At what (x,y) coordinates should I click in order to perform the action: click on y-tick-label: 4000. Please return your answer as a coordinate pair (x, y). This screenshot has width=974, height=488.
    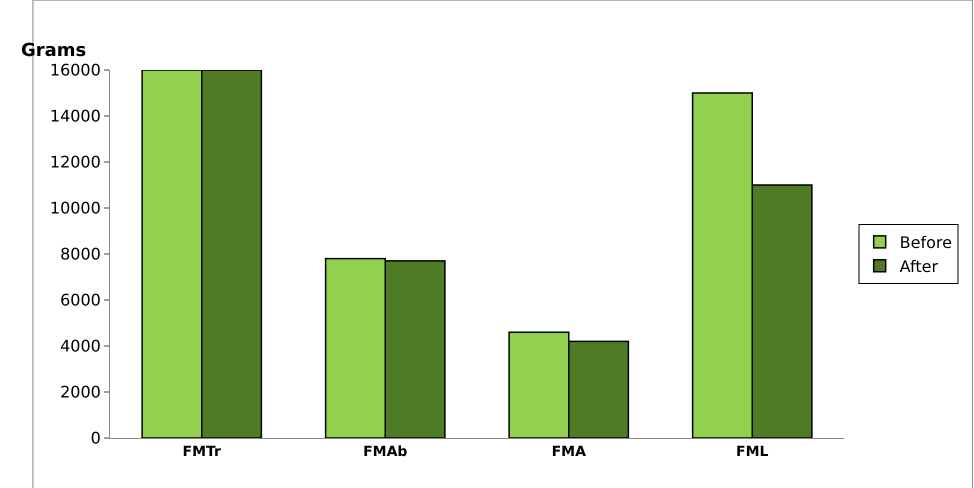
    Looking at the image, I should click on (80, 346).